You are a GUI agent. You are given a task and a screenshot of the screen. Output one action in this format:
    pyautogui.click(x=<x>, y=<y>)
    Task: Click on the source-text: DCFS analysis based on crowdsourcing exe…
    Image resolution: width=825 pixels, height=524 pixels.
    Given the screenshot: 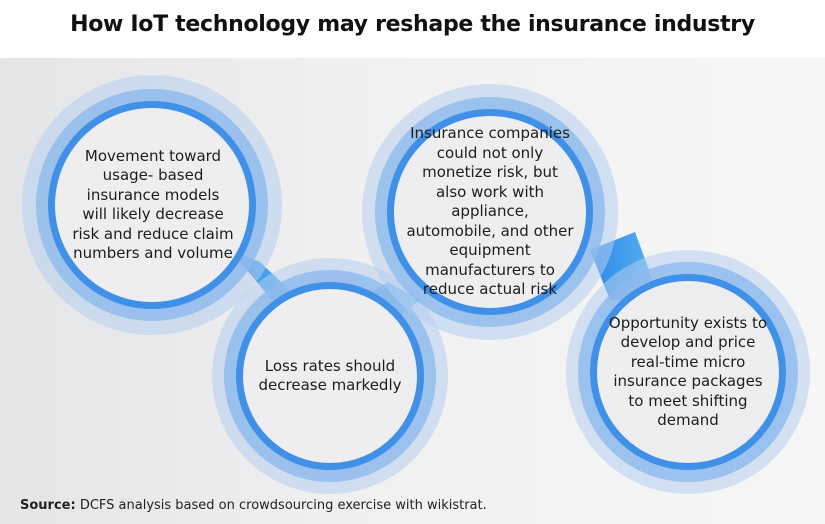 What is the action you would take?
    pyautogui.click(x=281, y=505)
    